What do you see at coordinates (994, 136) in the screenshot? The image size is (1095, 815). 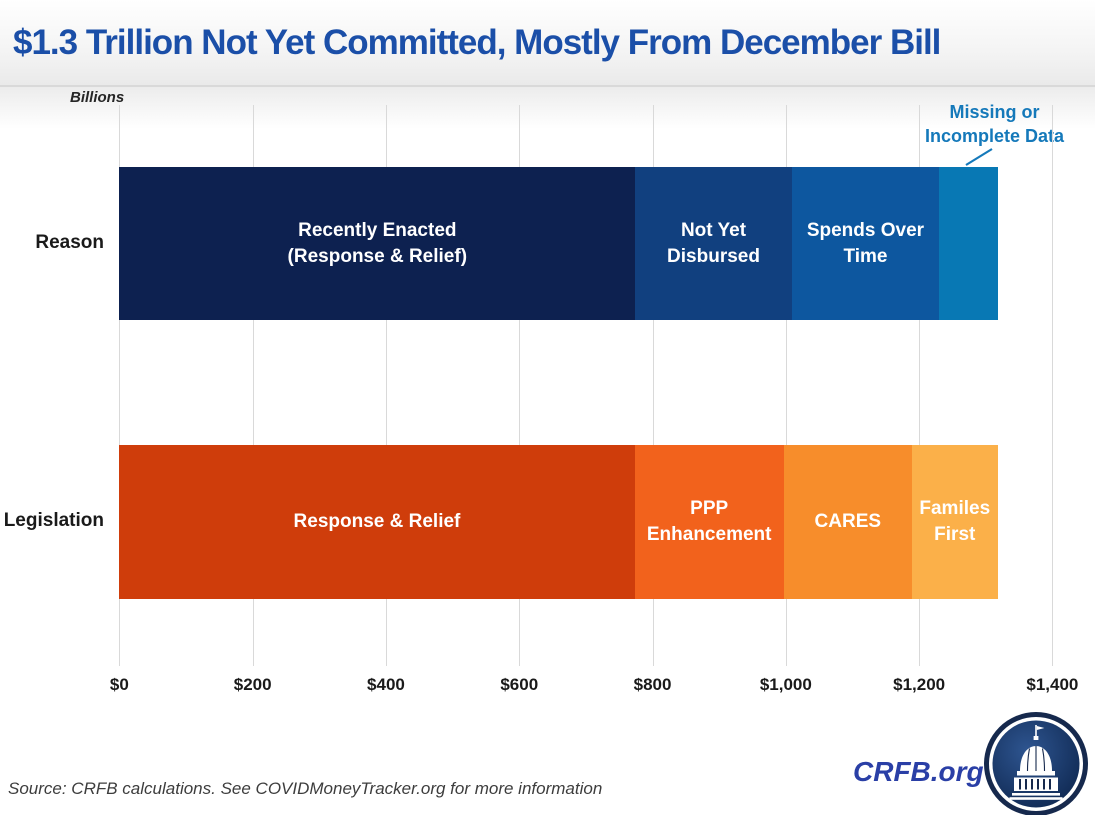 I see `annotation-line-2: Incomplete Data` at bounding box center [994, 136].